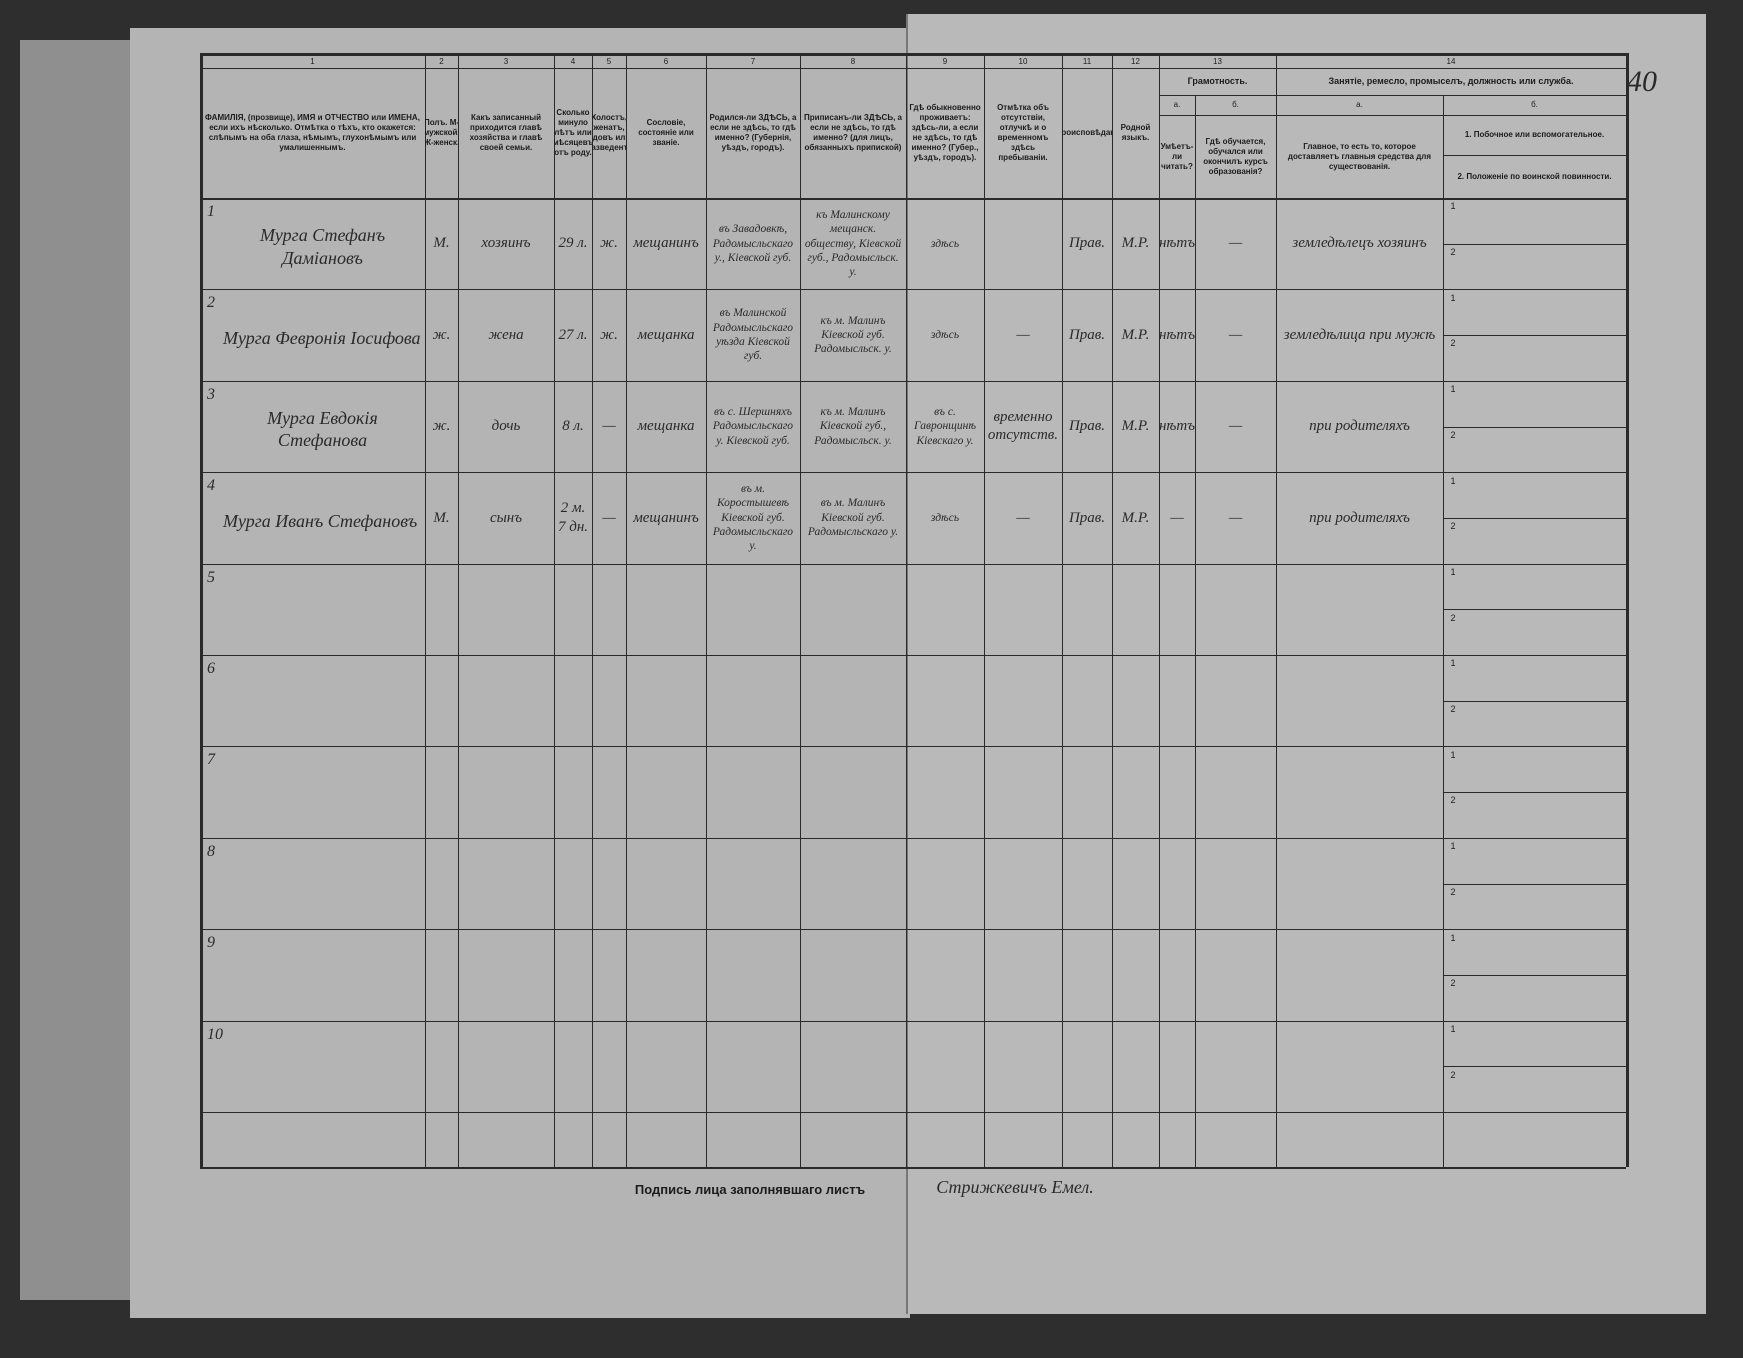  Describe the element at coordinates (666, 334) in the screenshot. I see `cell-estate: мещанка` at that location.